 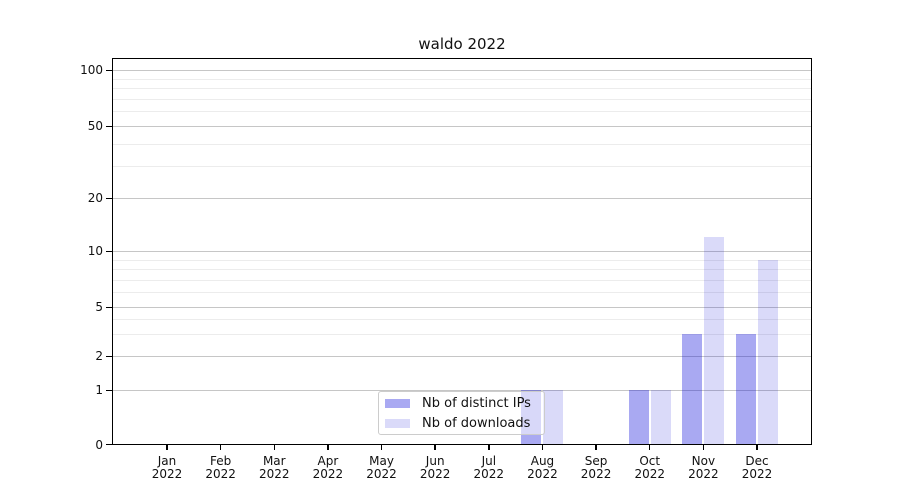 I want to click on x-tick-month: Aug, so click(x=542, y=461).